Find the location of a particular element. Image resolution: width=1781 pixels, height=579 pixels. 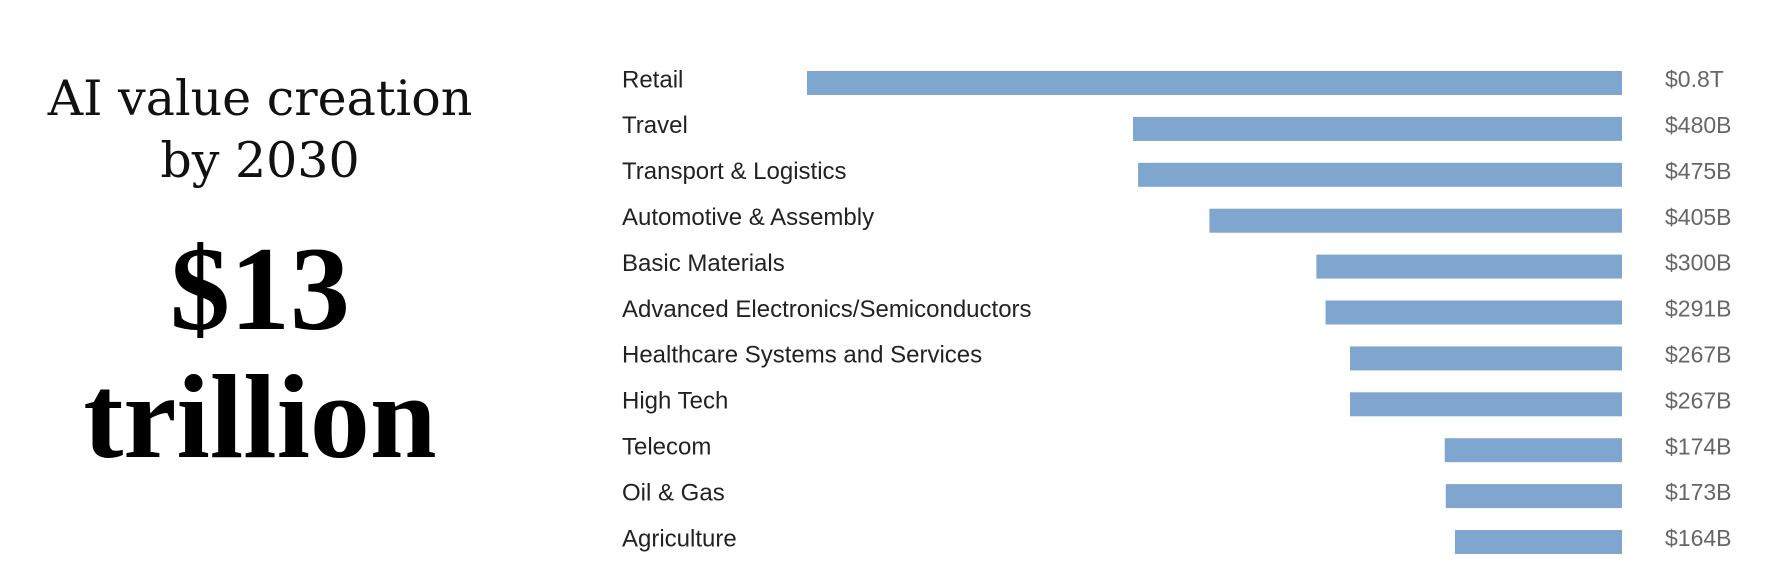

subtitle-line-2: by 2030 is located at coordinates (260, 160).